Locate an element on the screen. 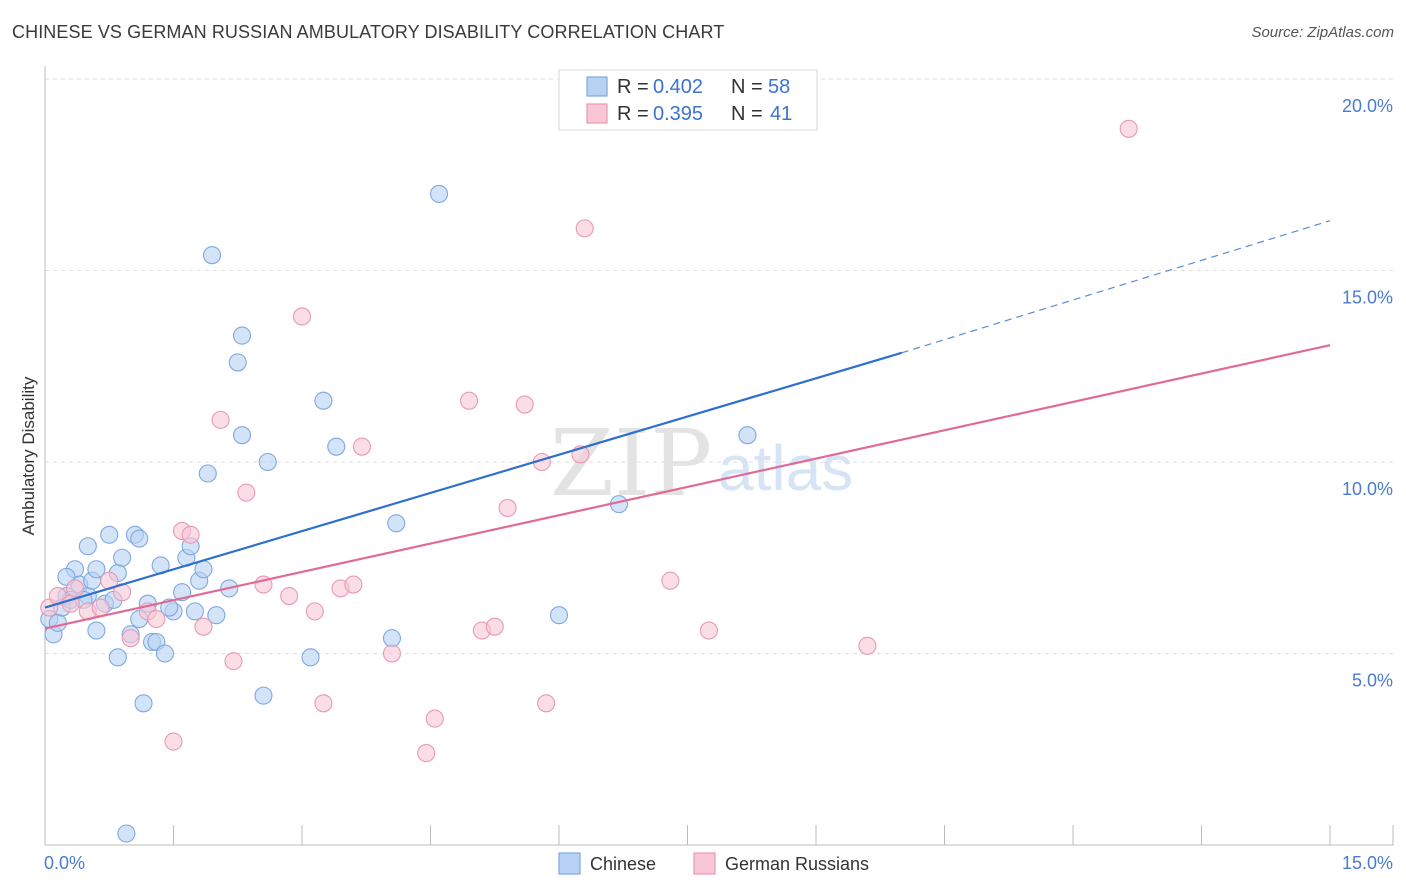  legend-r-value-german-russians: 0.395 is located at coordinates (678, 114).